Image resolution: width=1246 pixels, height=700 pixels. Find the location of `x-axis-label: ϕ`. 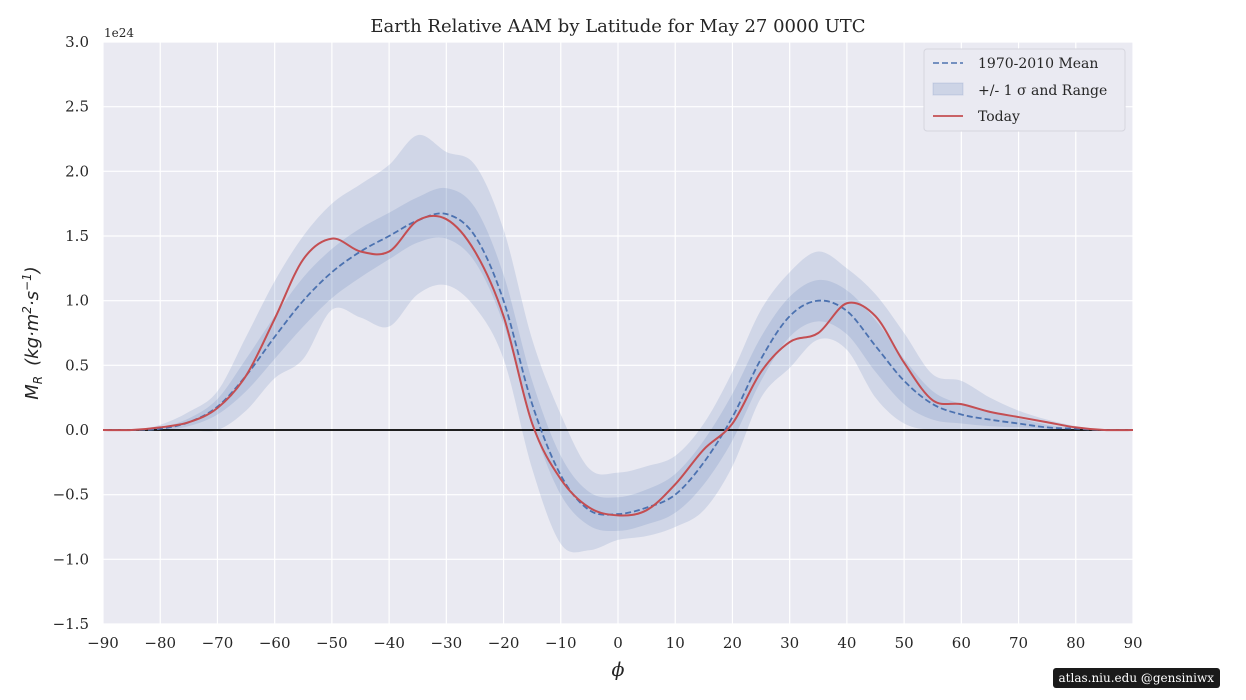

x-axis-label: ϕ is located at coordinates (618, 670).